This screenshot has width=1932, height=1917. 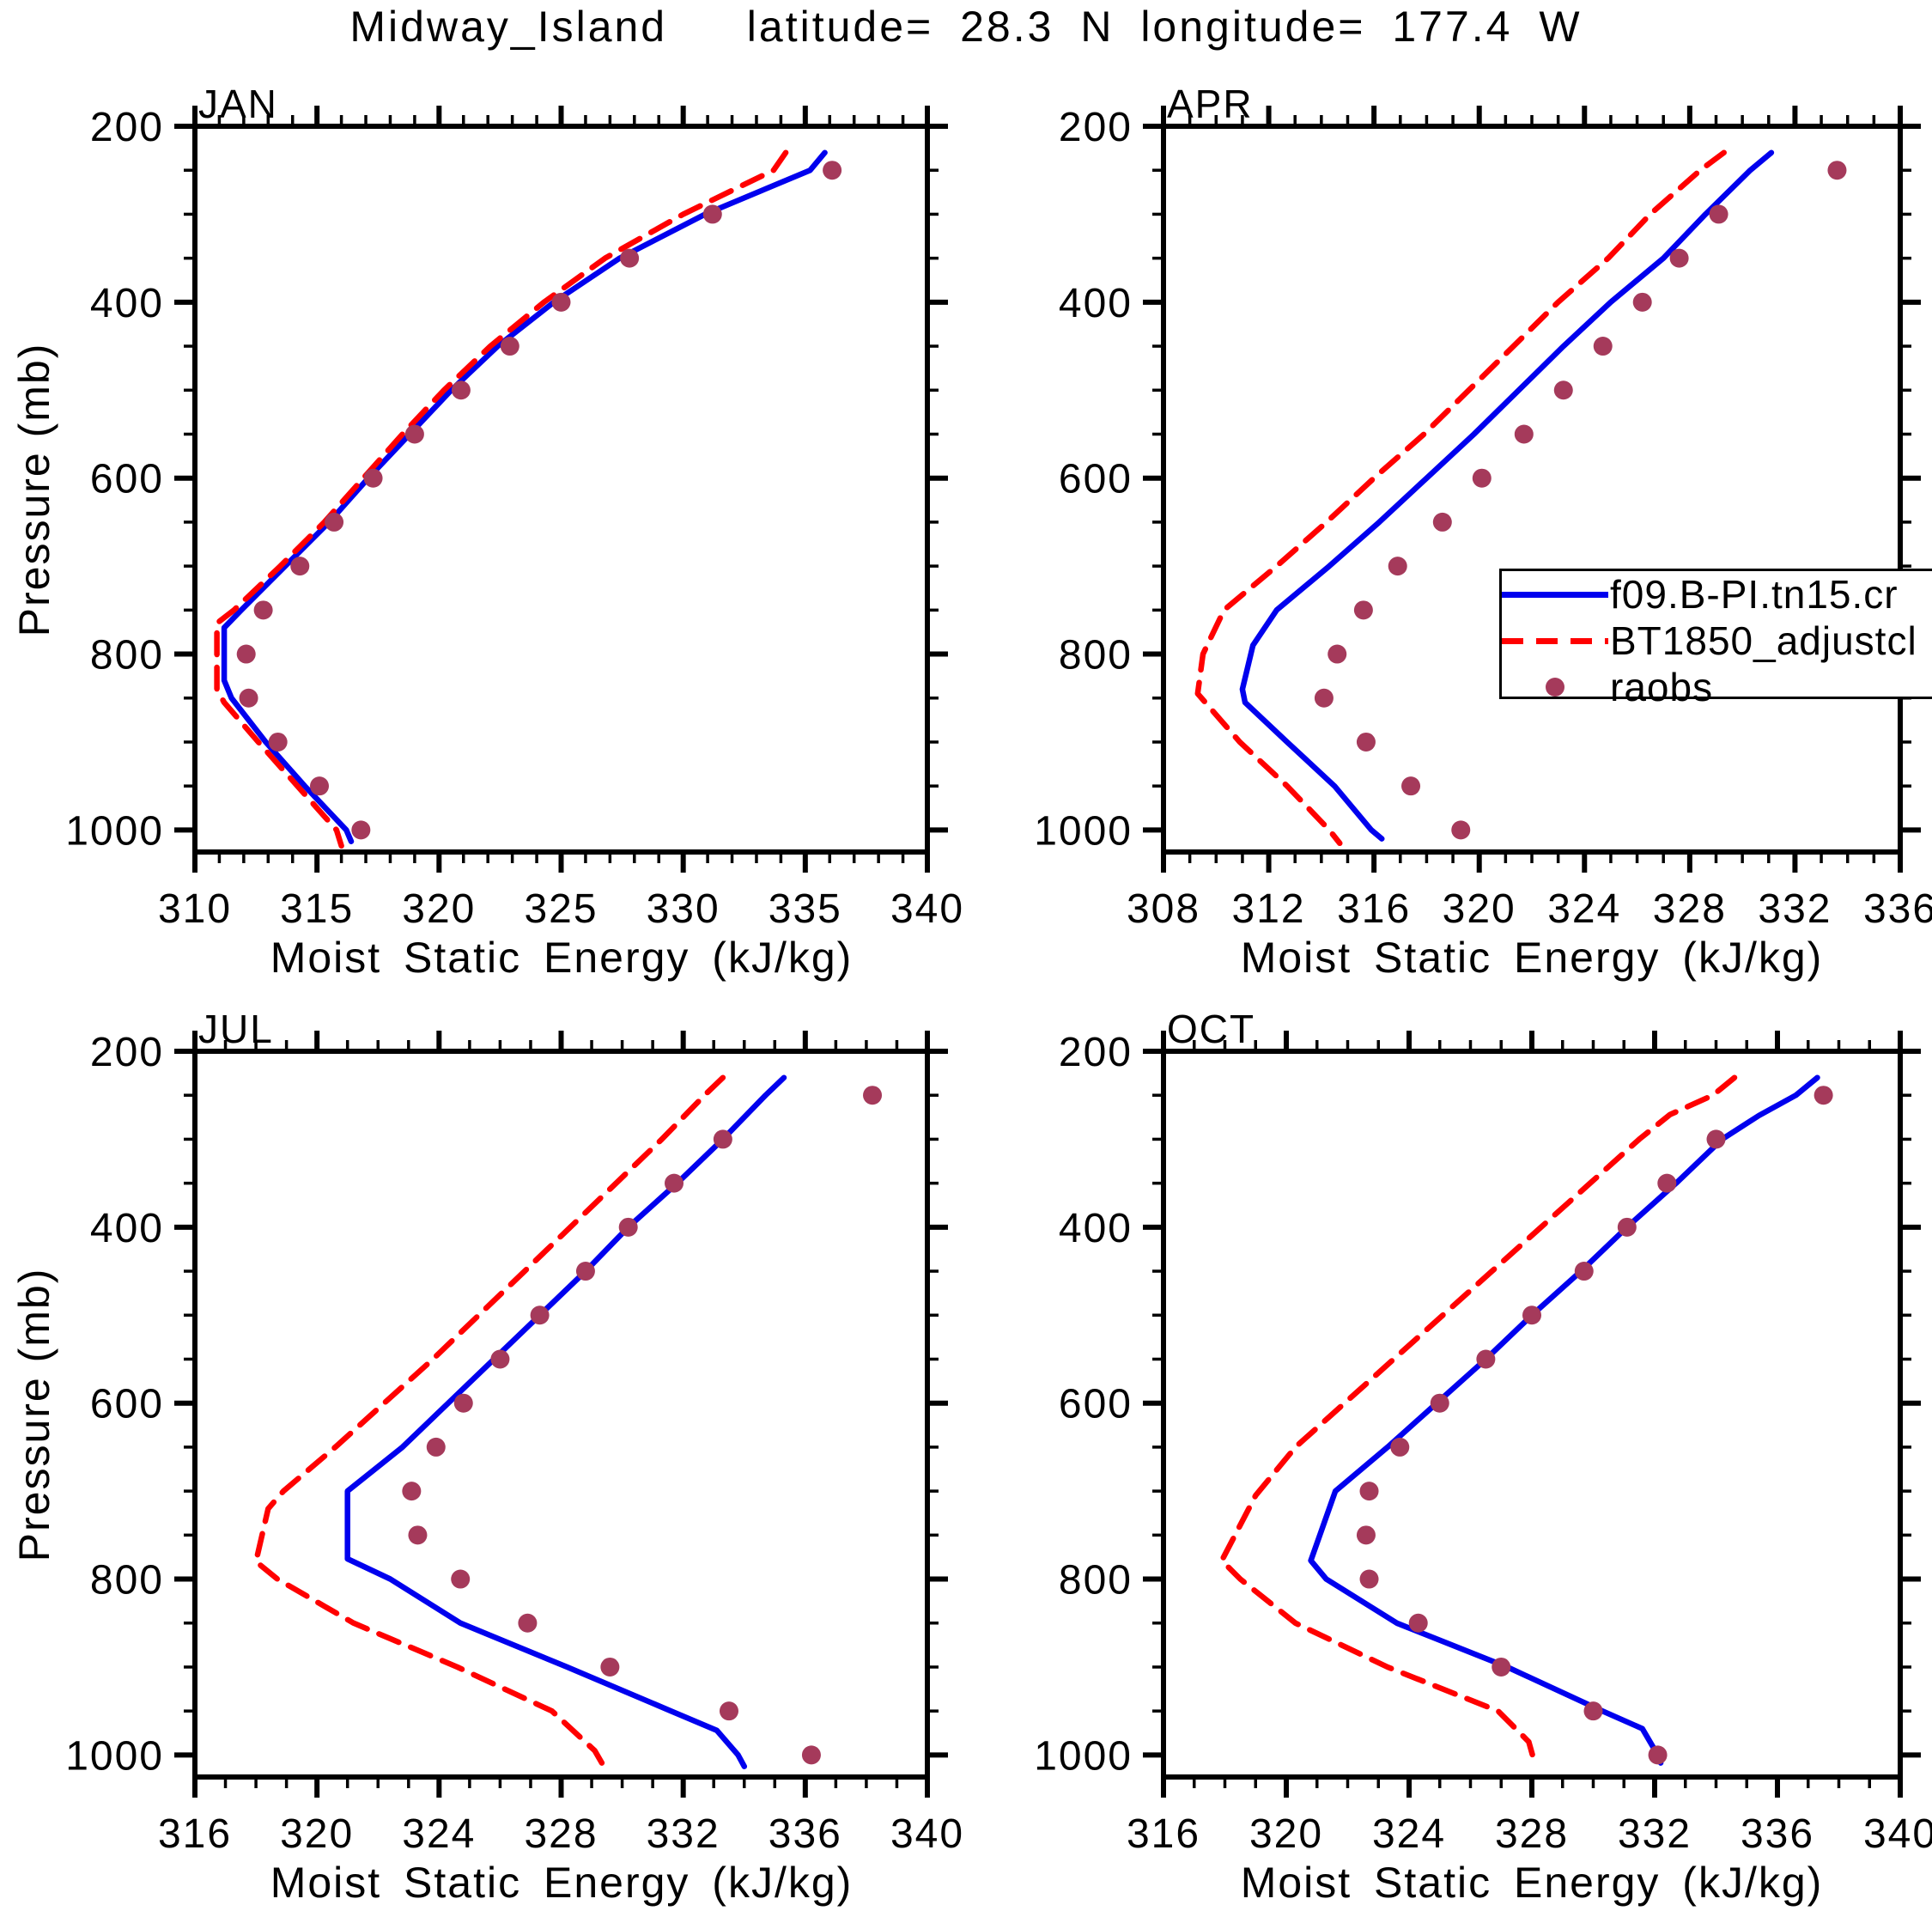 I want to click on raobs-dots-apr, so click(x=1580, y=500).